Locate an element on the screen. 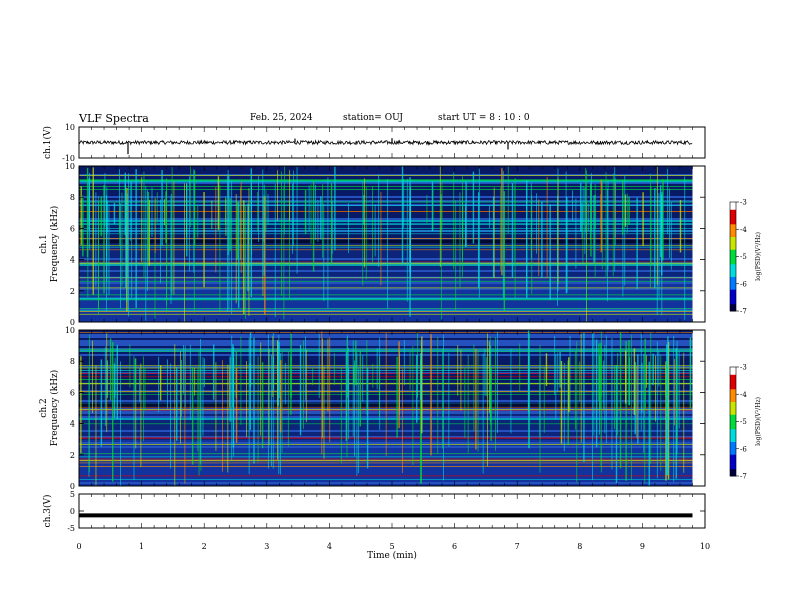 The height and width of the screenshot is (612, 792). x-tick-label: 8 is located at coordinates (579, 546).